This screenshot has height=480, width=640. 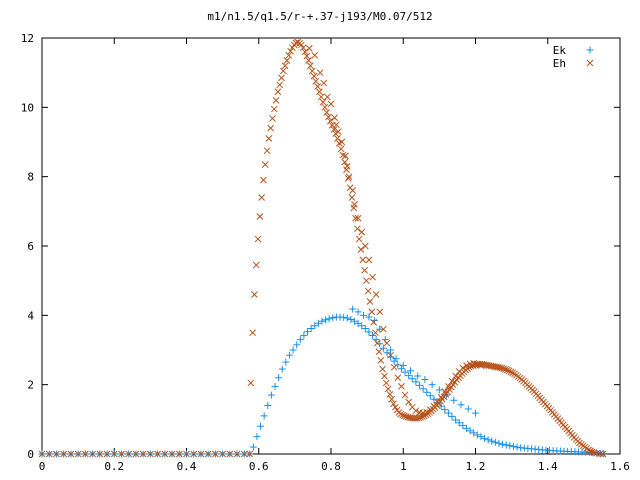 What do you see at coordinates (548, 466) in the screenshot?
I see `x-tick-label: 1.4` at bounding box center [548, 466].